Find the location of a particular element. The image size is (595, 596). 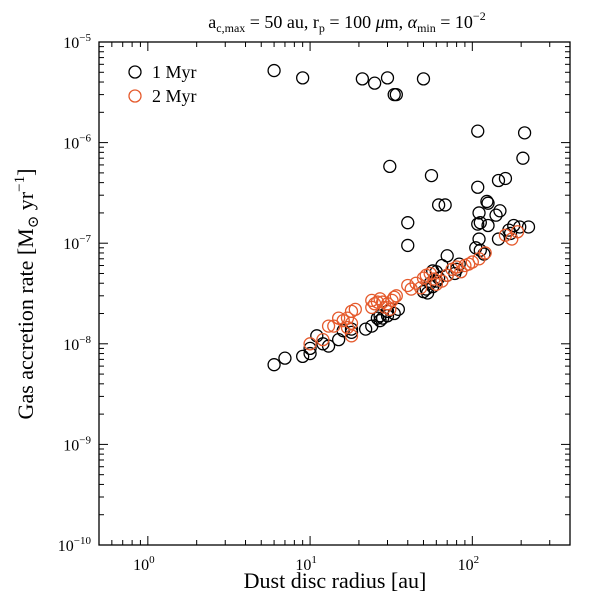

y-axis-label: Gas accretion rate [M⊙ yr−1] is located at coordinates (27, 294).